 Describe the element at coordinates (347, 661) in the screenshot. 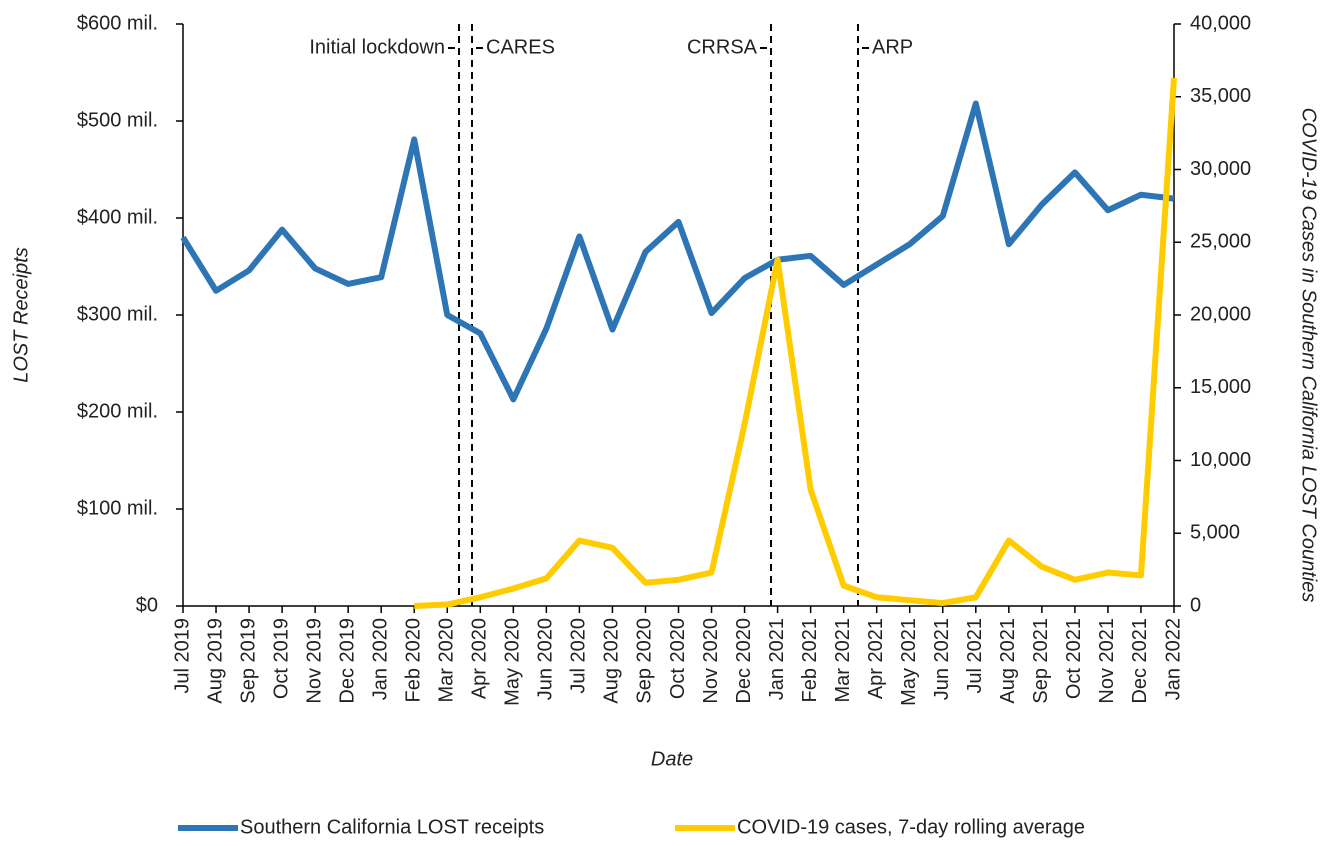

I see `x-tick-label: Dec 2019` at that location.